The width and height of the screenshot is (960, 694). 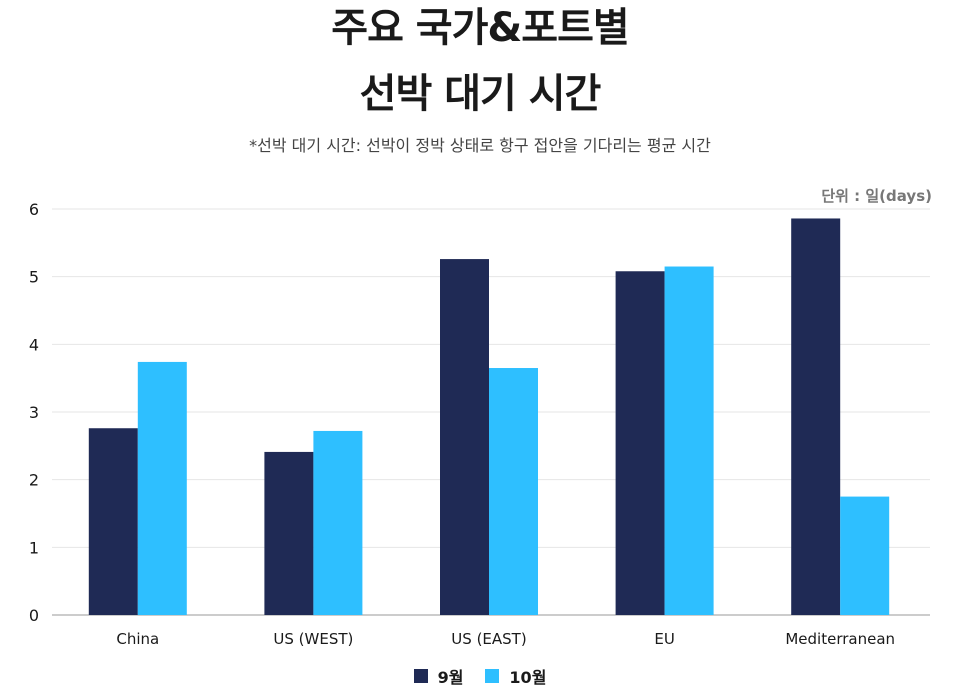 What do you see at coordinates (480, 676) in the screenshot?
I see `legend: 9월 10월` at bounding box center [480, 676].